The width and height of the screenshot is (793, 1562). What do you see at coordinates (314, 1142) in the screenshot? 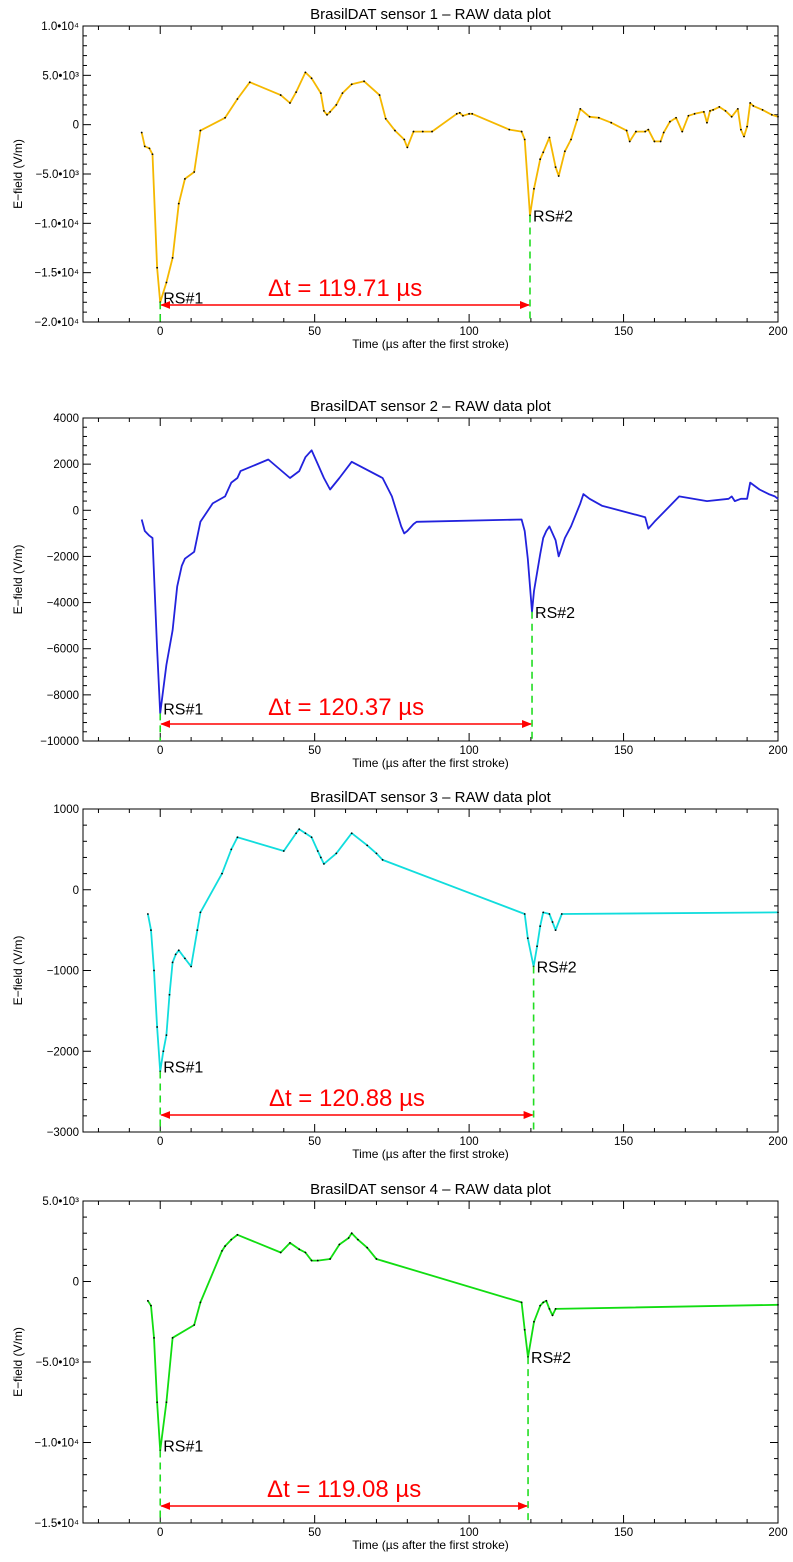
I see `x-tick-label: 50` at bounding box center [314, 1142].